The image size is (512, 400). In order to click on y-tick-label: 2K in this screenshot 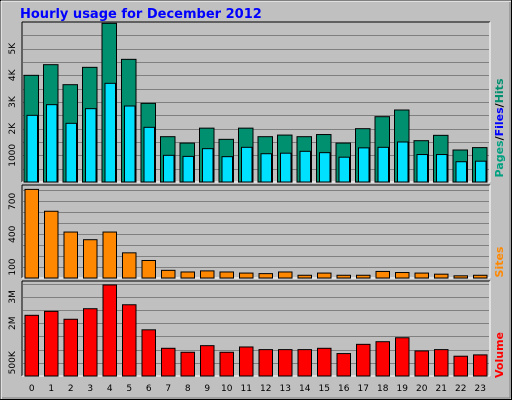, I will do `click(13, 128)`.